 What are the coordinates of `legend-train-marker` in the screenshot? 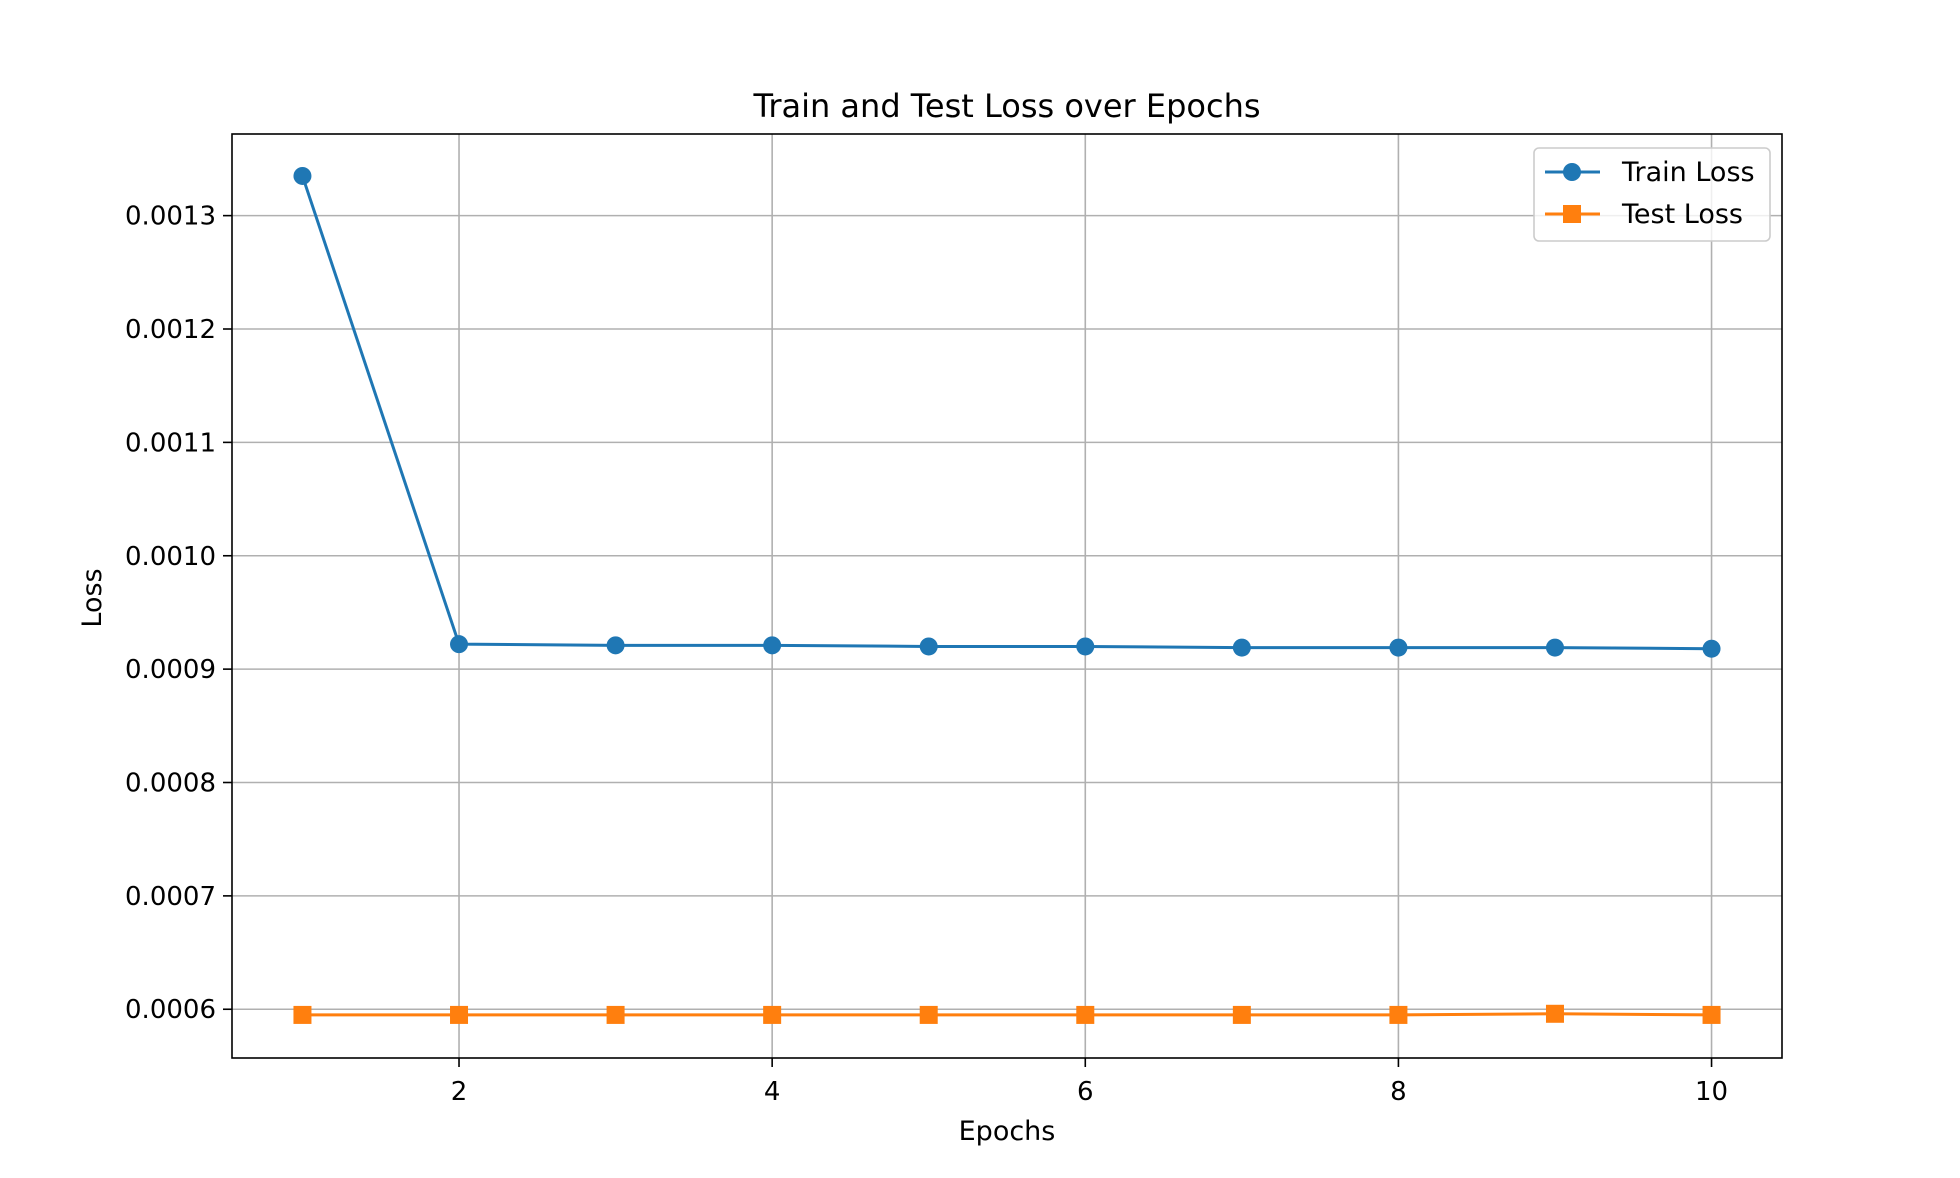 It's located at (1572, 172).